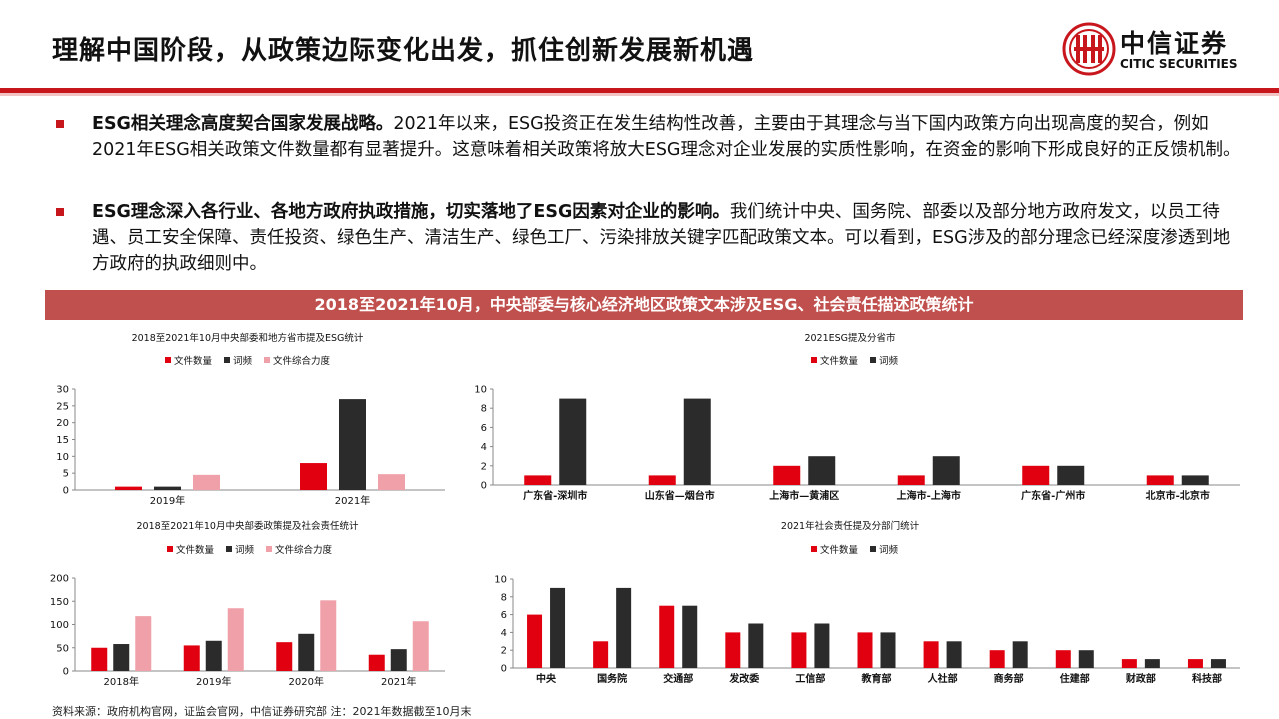  I want to click on bullet-1-bold: ESG相关理念高度契合国家发展战略。, so click(243, 124).